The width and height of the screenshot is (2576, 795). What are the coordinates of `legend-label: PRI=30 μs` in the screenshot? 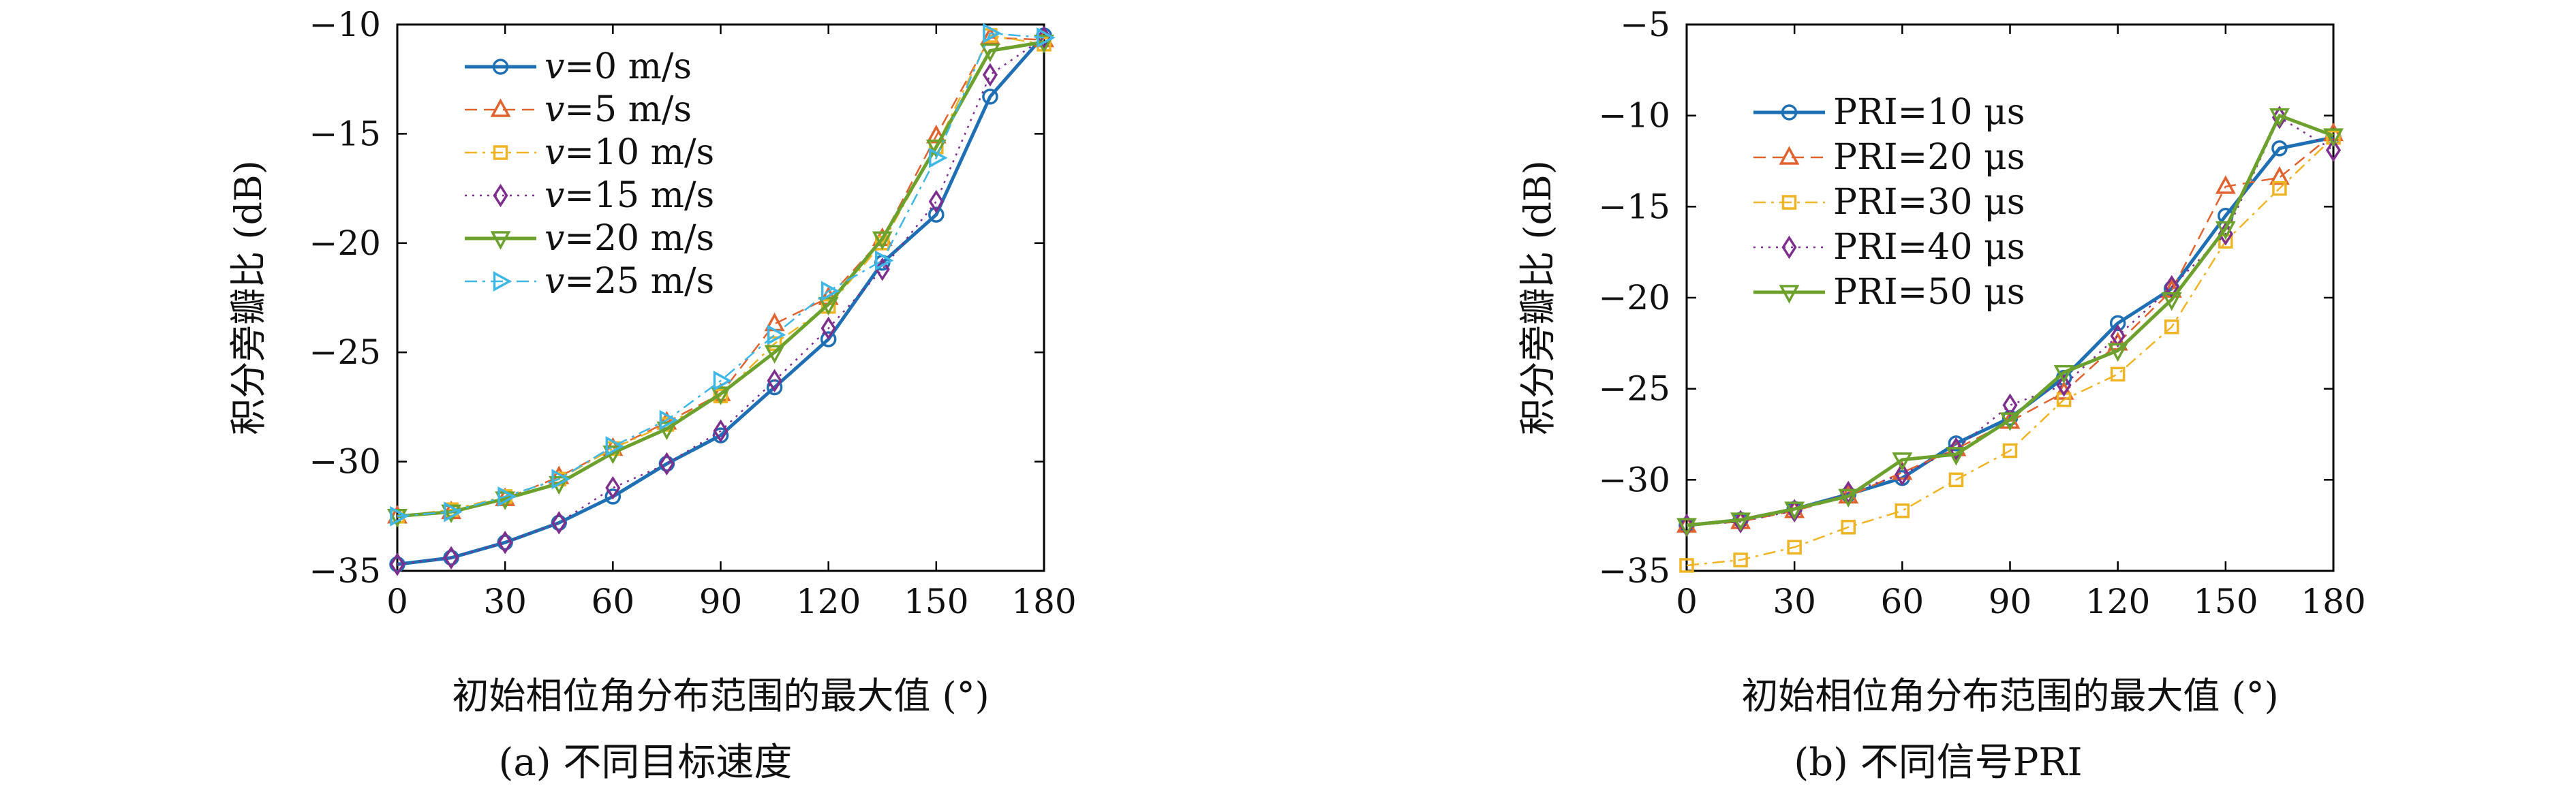 It's located at (1929, 202).